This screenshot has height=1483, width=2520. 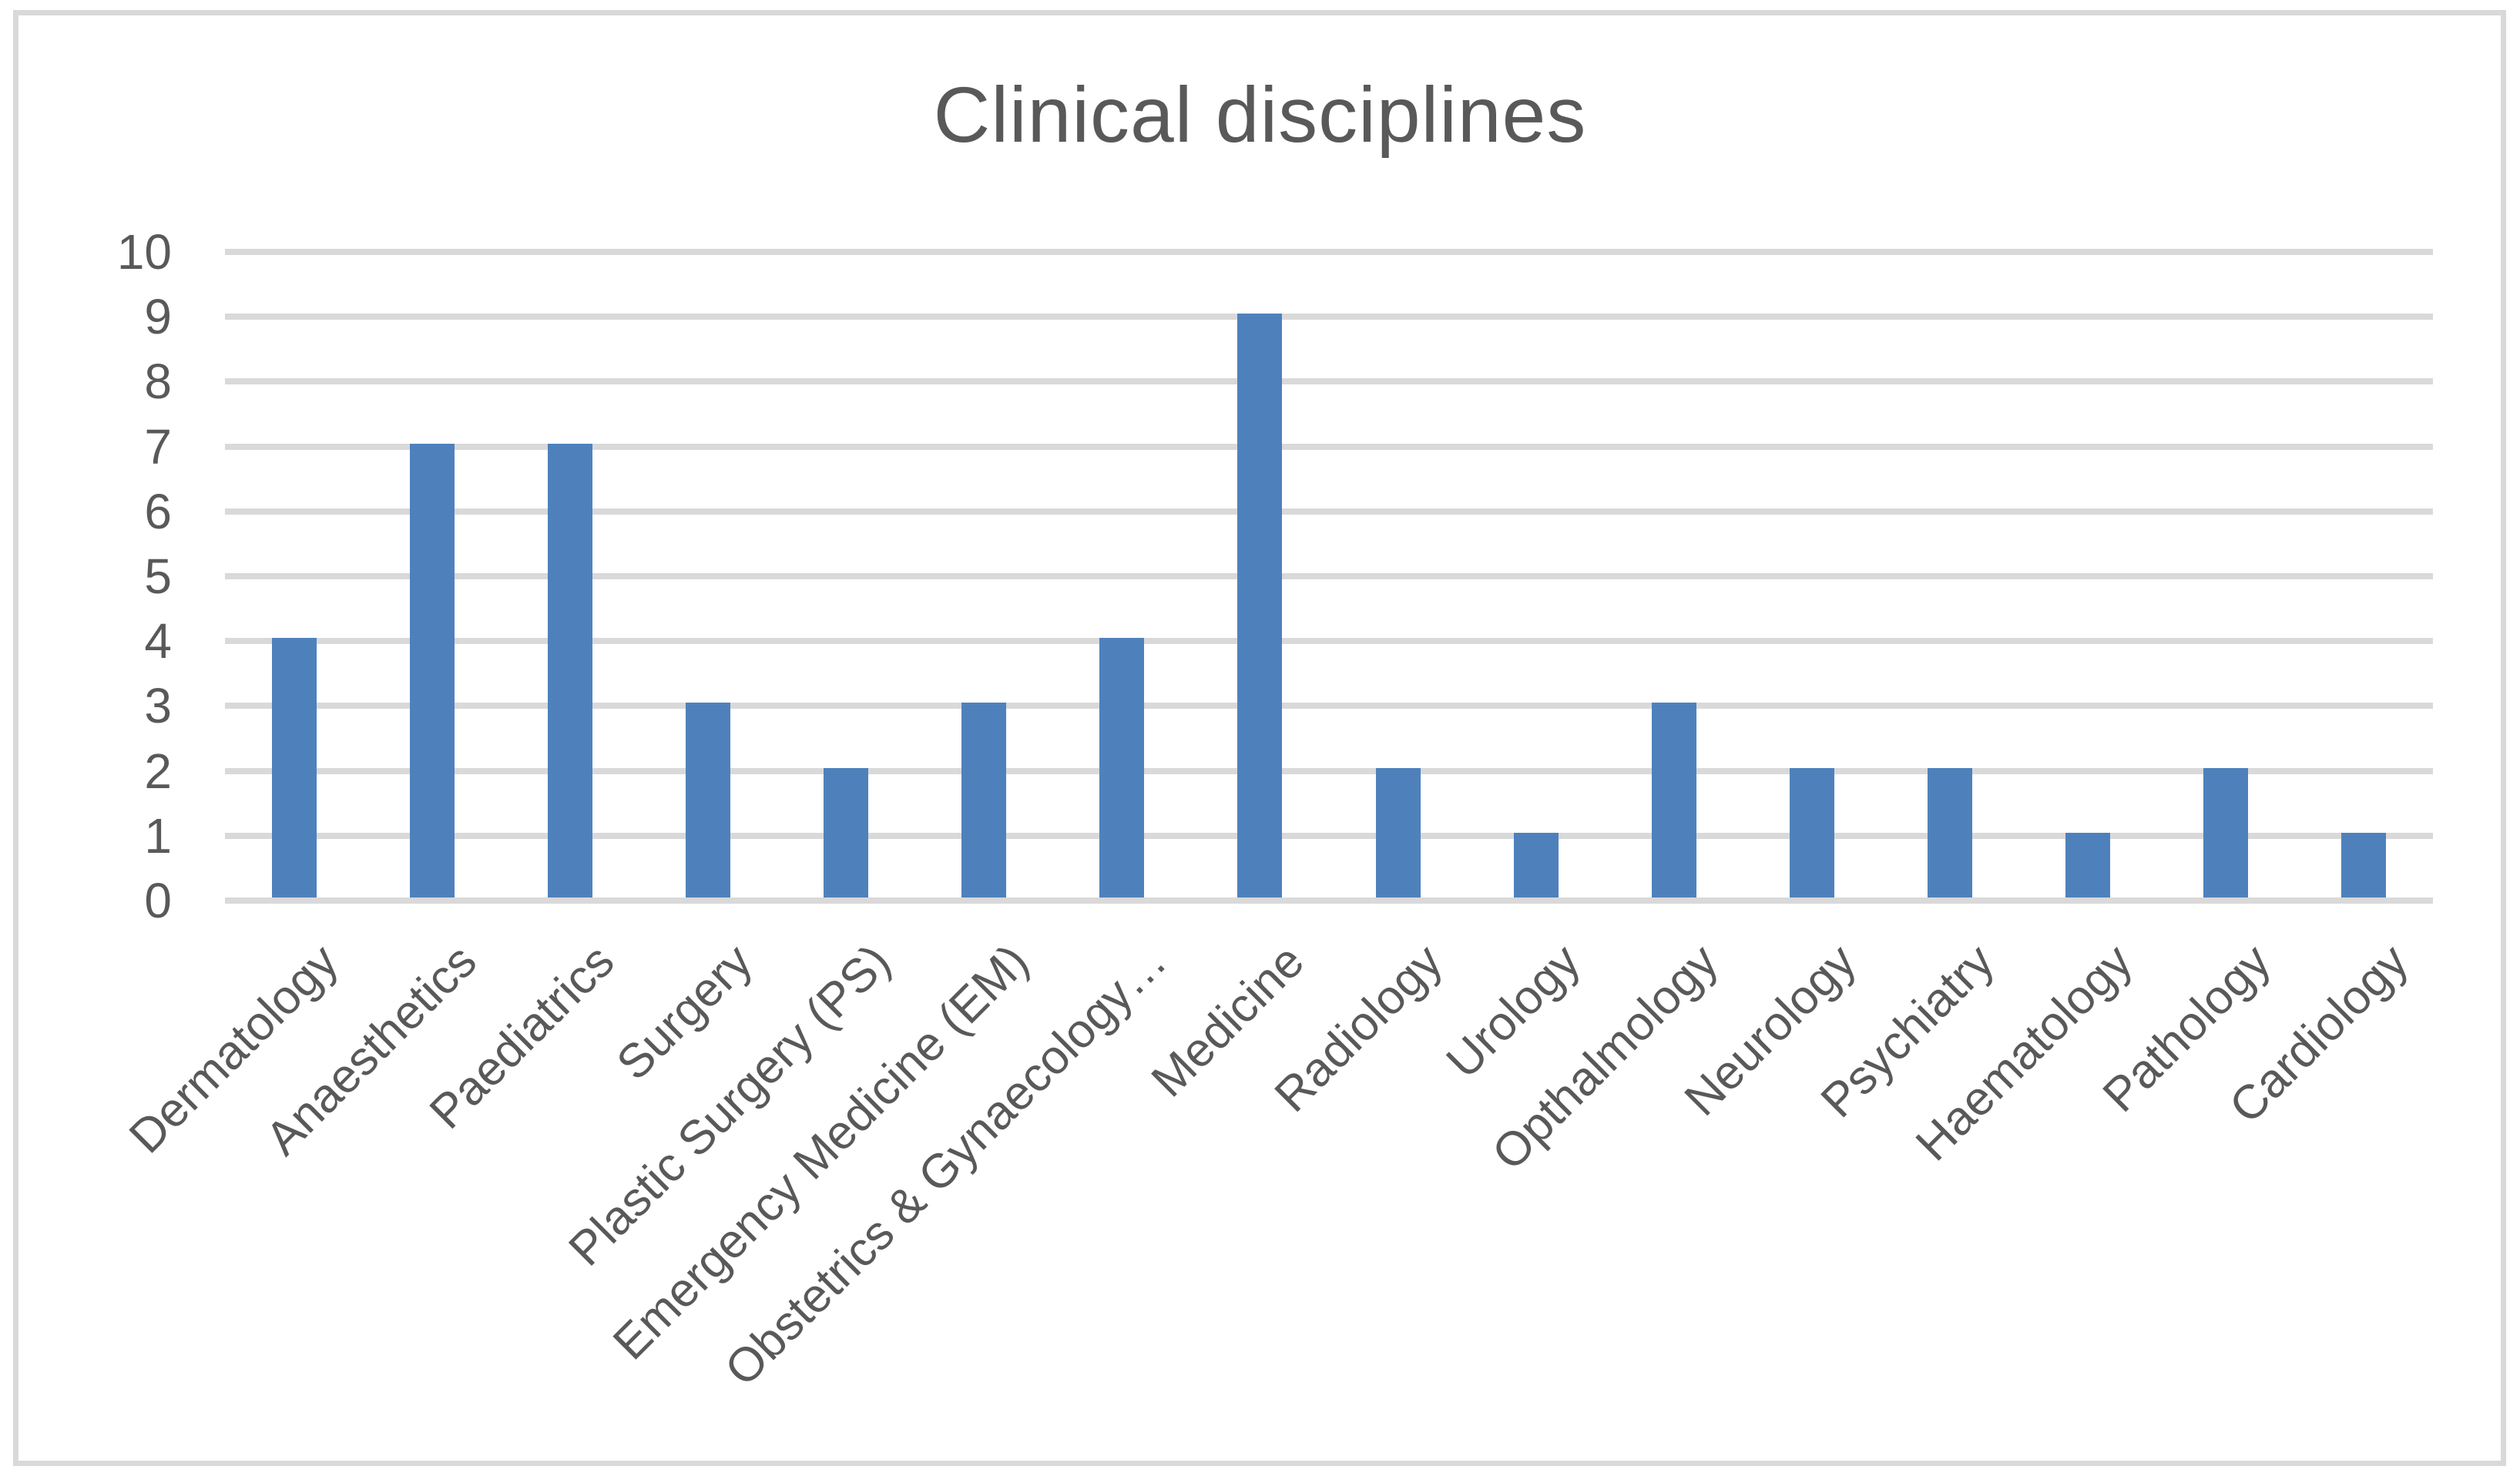 What do you see at coordinates (158, 382) in the screenshot?
I see `y-axis-tick-label: 8` at bounding box center [158, 382].